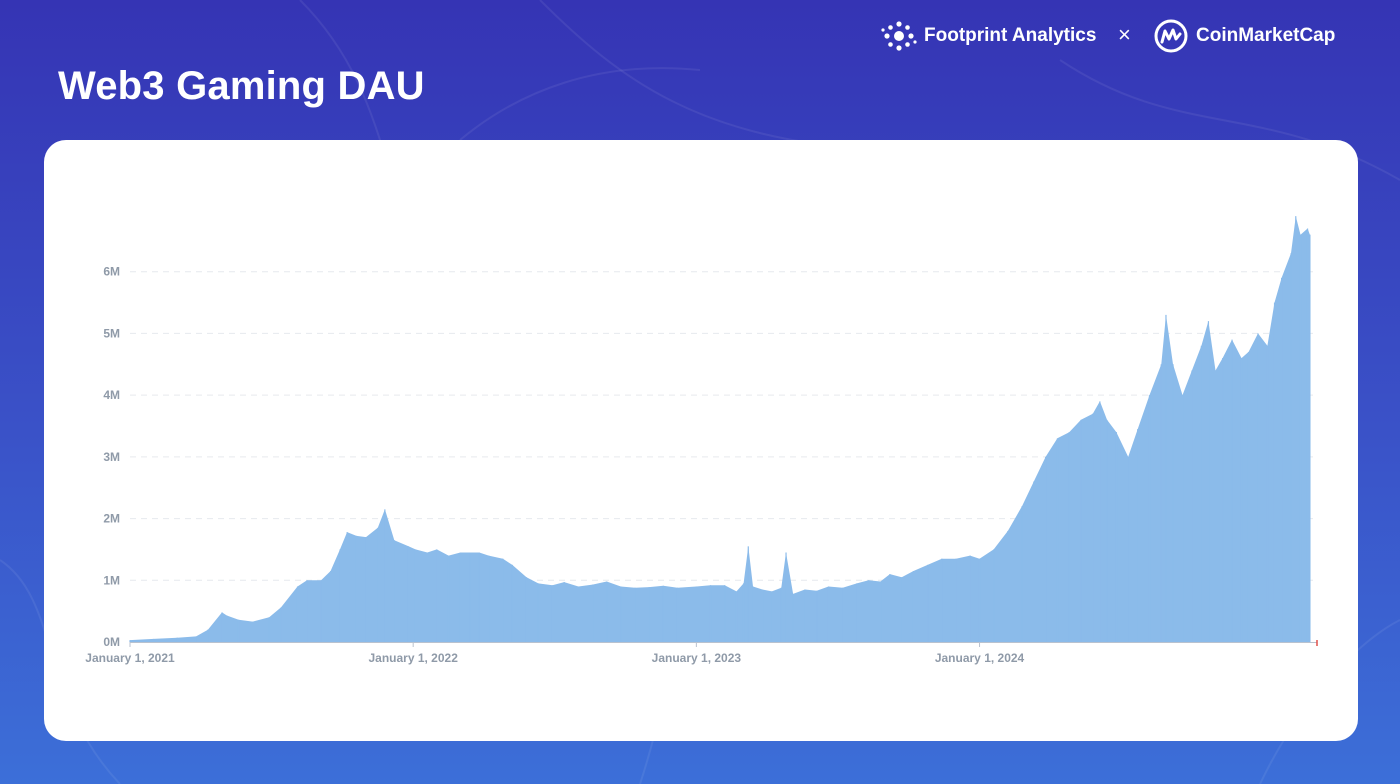 This screenshot has height=784, width=1400. I want to click on y-tick-label: 6M, so click(111, 272).